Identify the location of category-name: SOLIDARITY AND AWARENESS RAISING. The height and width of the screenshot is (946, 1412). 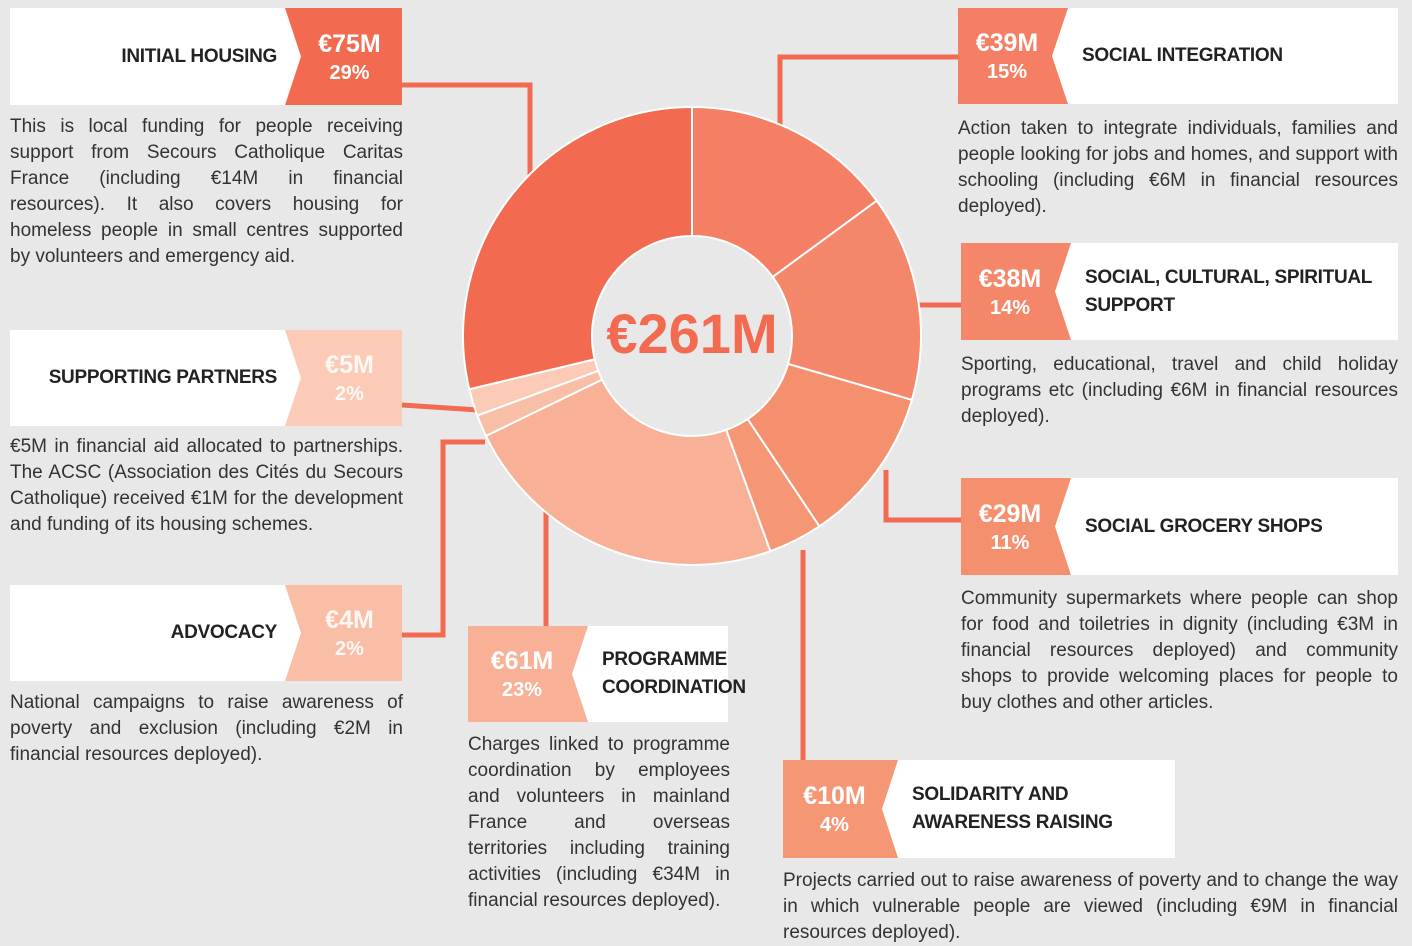
(1012, 808).